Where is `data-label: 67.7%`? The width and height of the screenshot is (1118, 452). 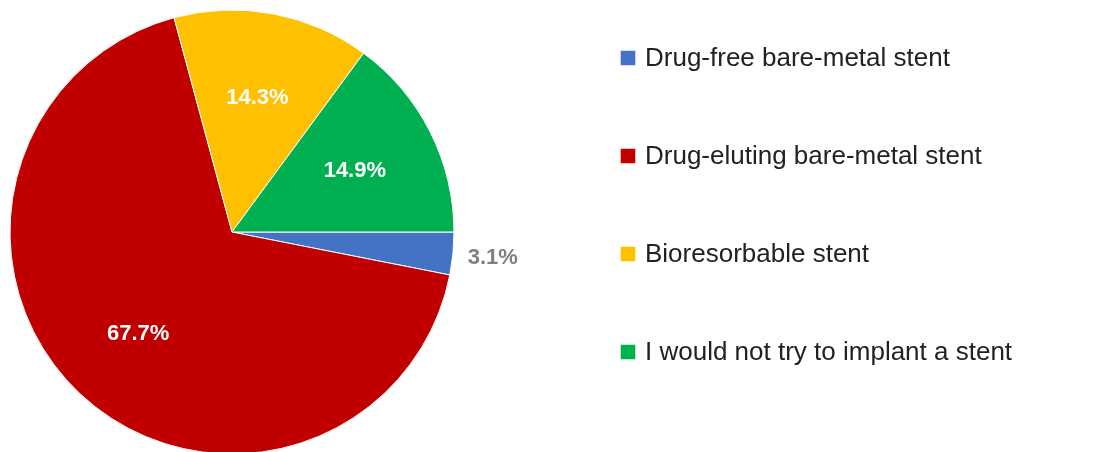
data-label: 67.7% is located at coordinates (138, 332).